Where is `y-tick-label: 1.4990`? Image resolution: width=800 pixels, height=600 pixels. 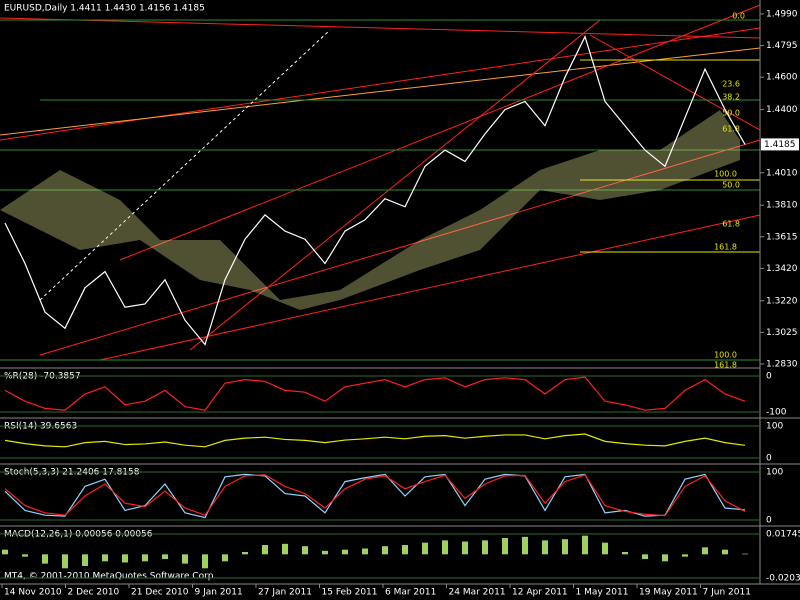
y-tick-label: 1.4990 is located at coordinates (782, 14).